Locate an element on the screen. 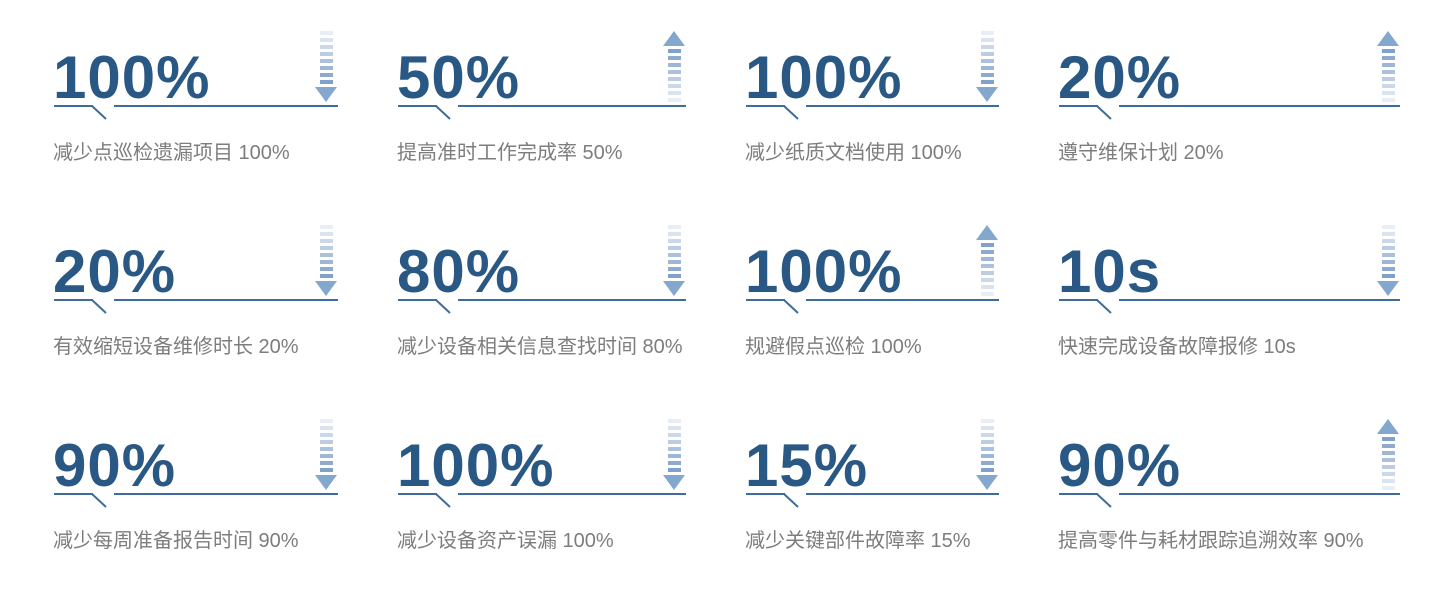 Image resolution: width=1437 pixels, height=593 pixels. stat-caption: 有效缩短设备维修时长 20% is located at coordinates (176, 347).